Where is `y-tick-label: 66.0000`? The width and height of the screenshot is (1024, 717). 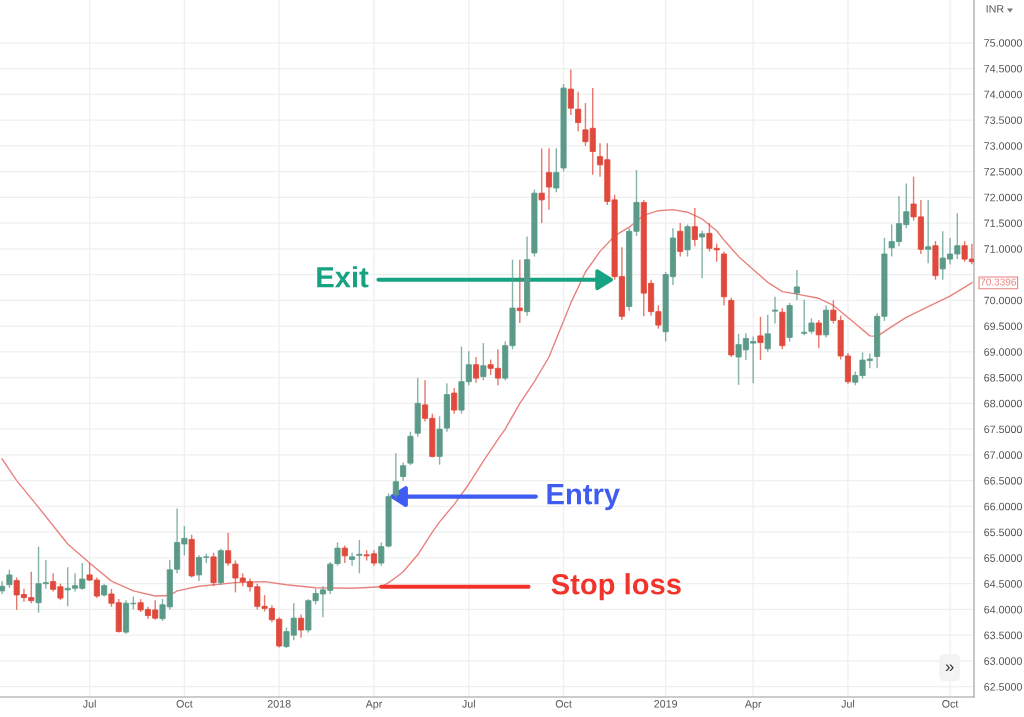
y-tick-label: 66.0000 is located at coordinates (1003, 506).